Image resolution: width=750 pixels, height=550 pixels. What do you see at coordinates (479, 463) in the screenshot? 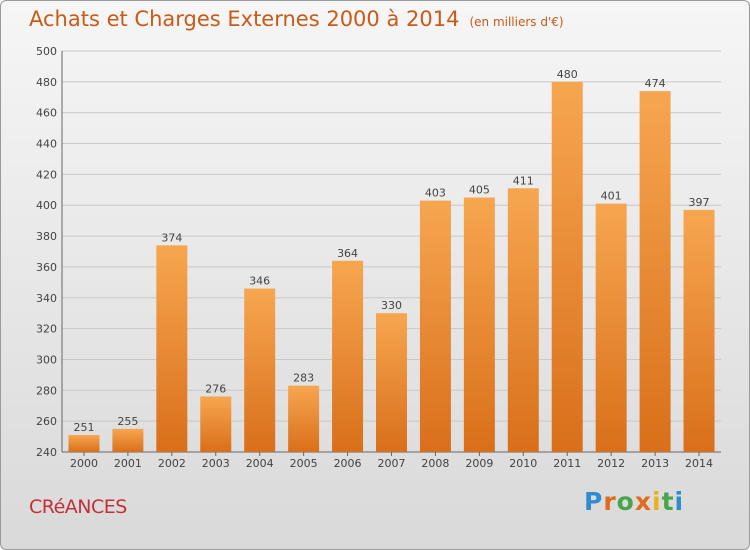
I see `x-tick-label: 2009` at bounding box center [479, 463].